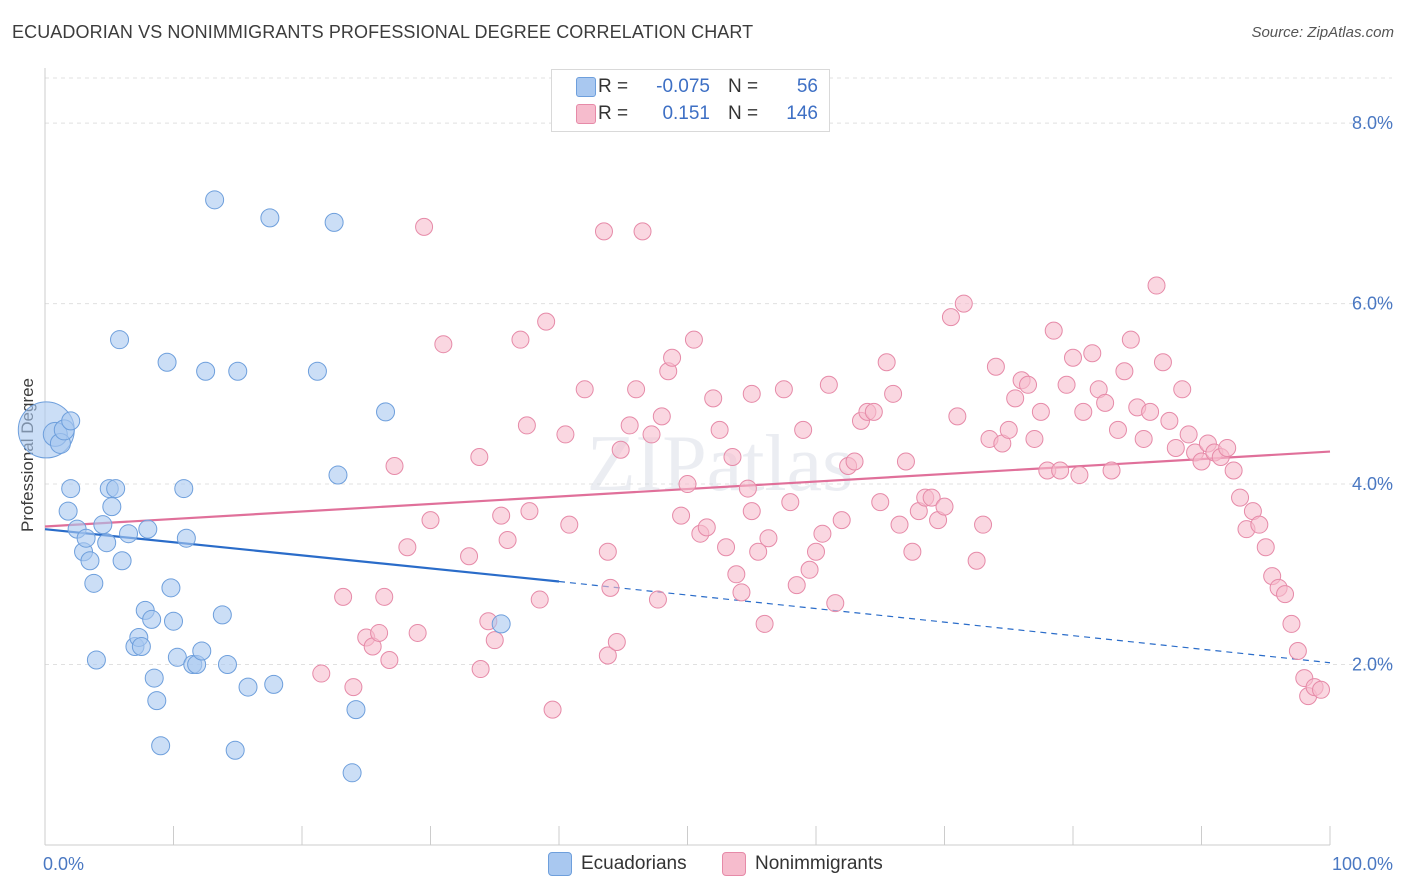  What do you see at coordinates (944, 622) in the screenshot?
I see `ecuadorian-trend-extension` at bounding box center [944, 622].